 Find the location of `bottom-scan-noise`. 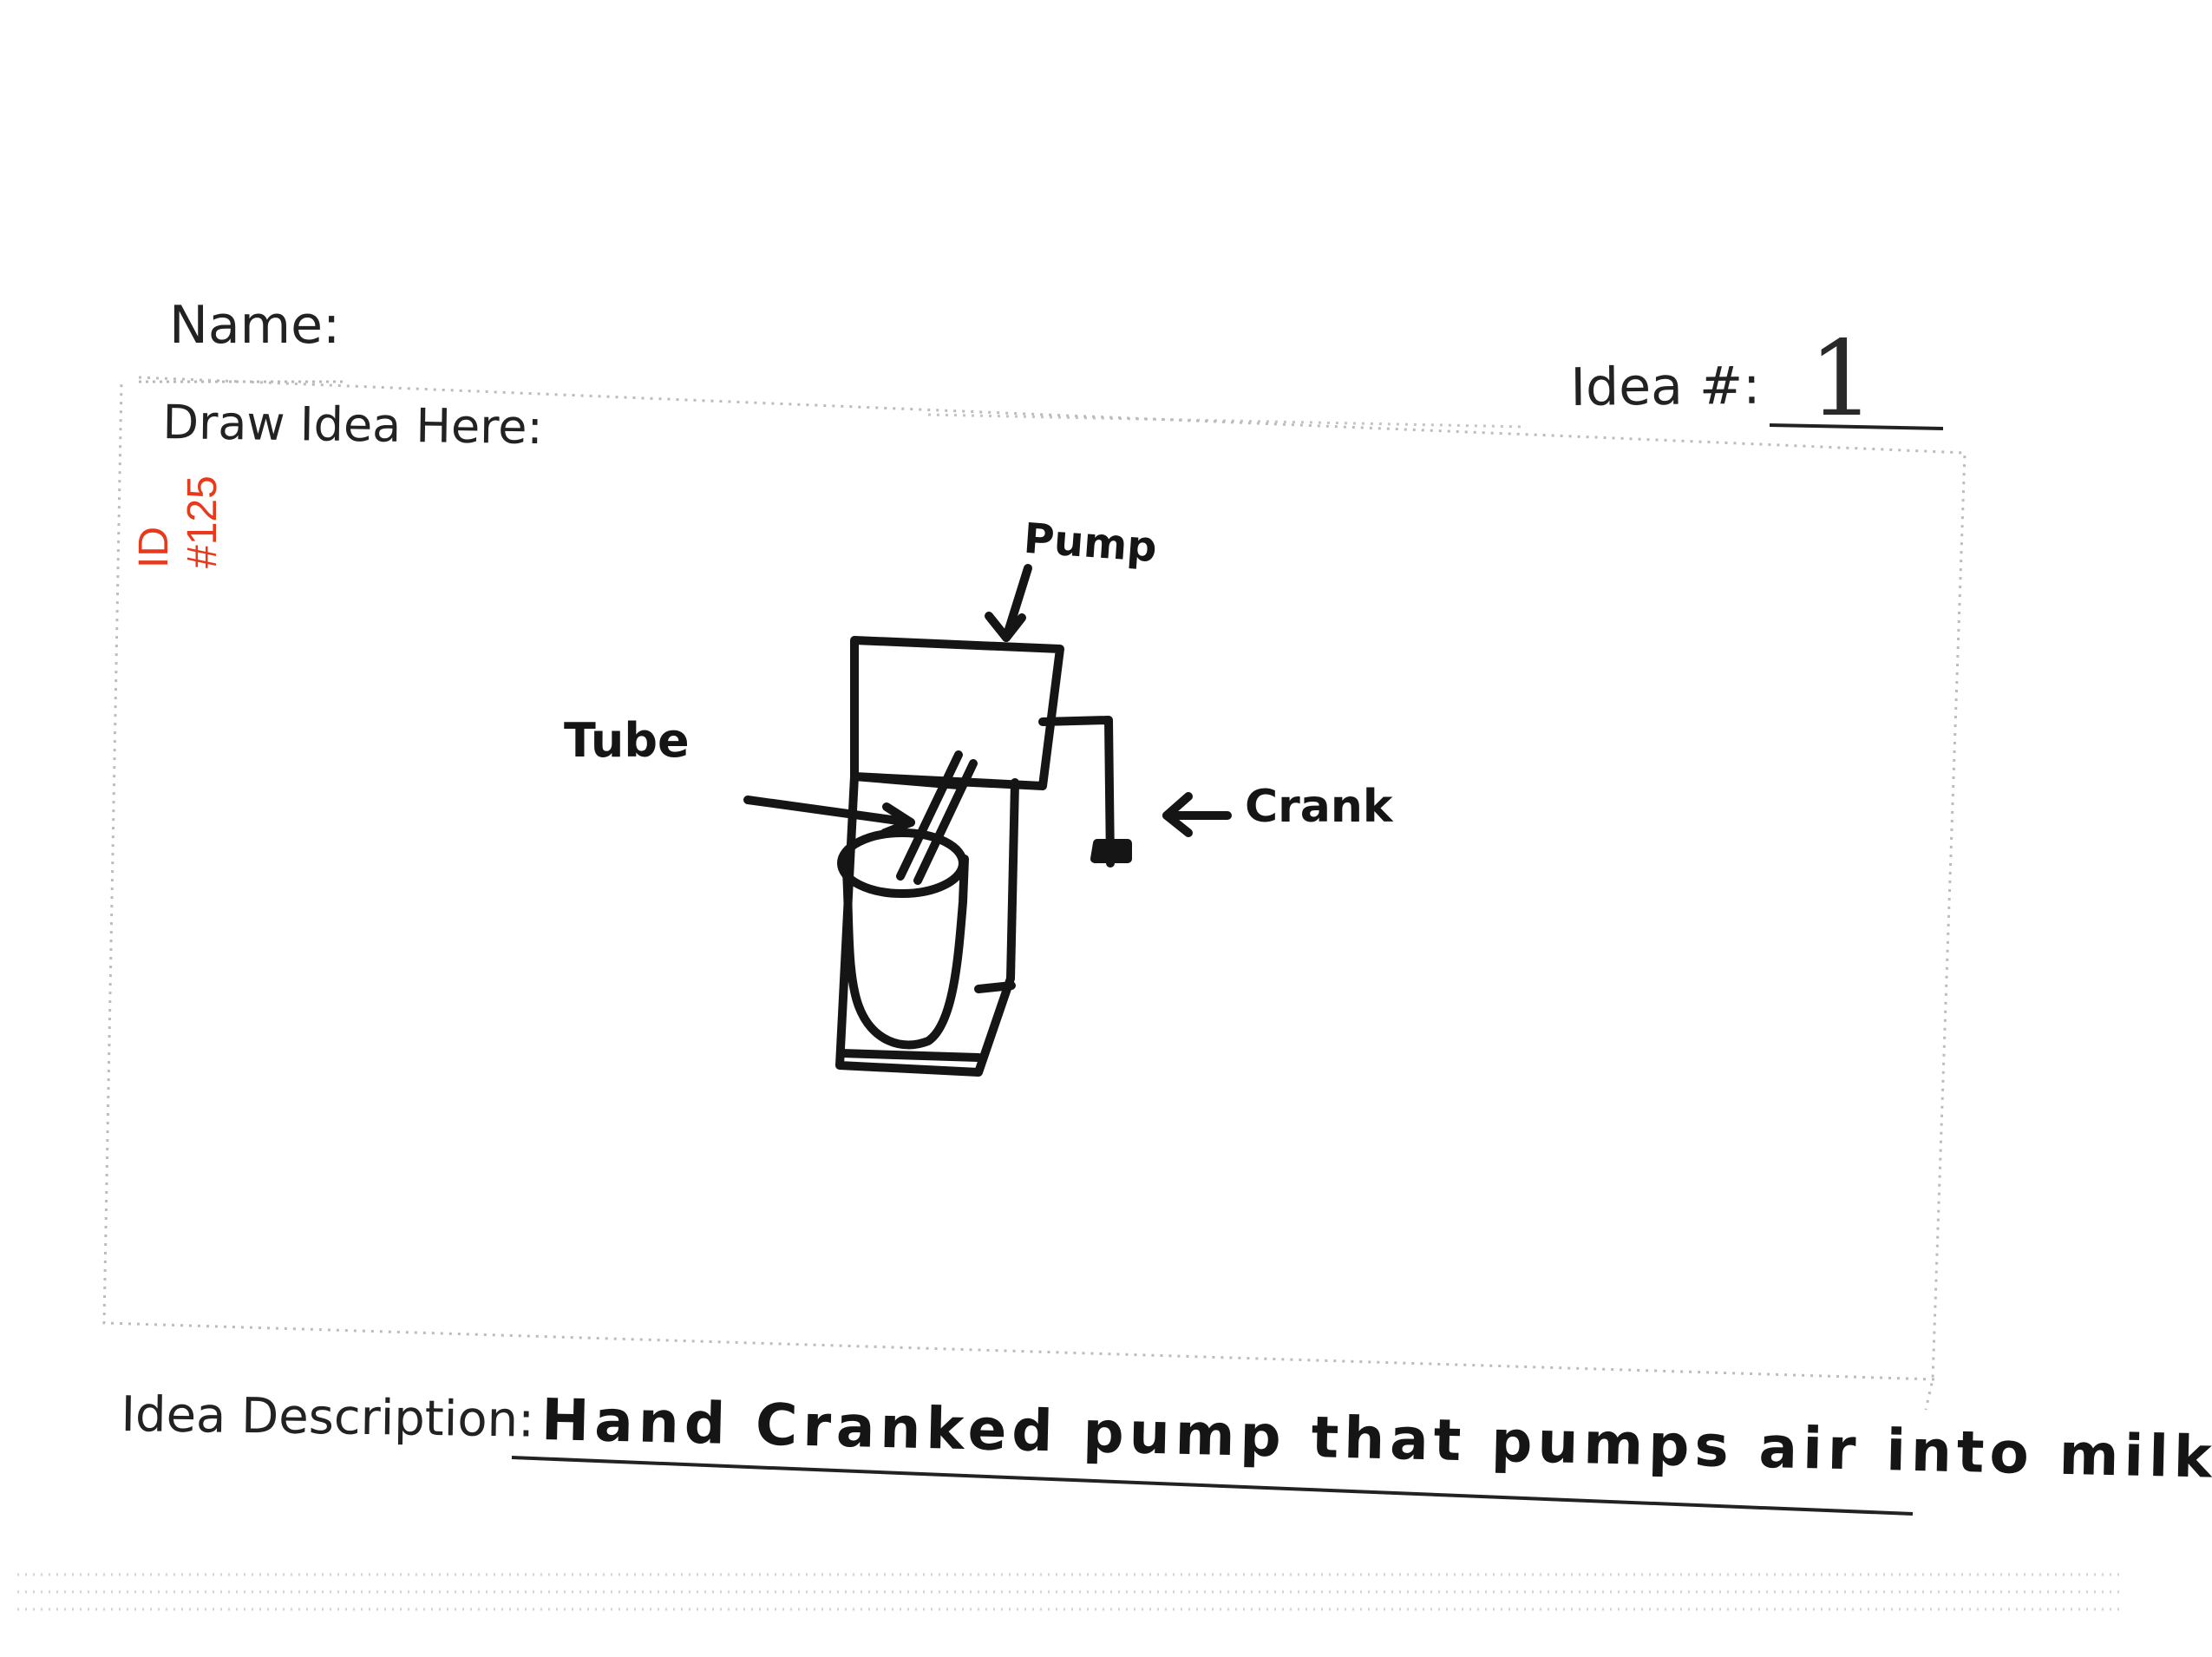

bottom-scan-noise is located at coordinates (1071, 1592).